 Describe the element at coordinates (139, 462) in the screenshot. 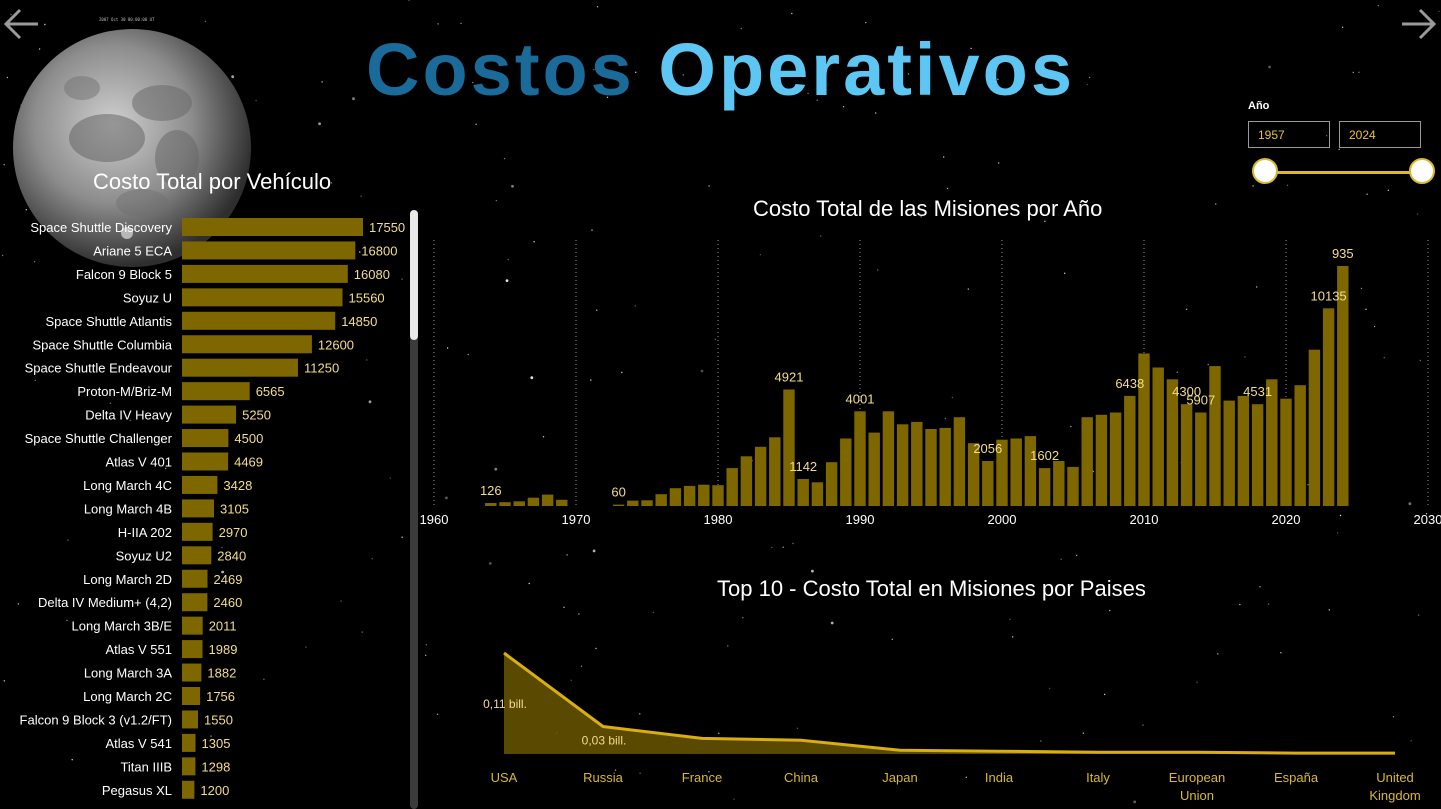

I see `vehicle-category-label: Atlas V 401` at that location.